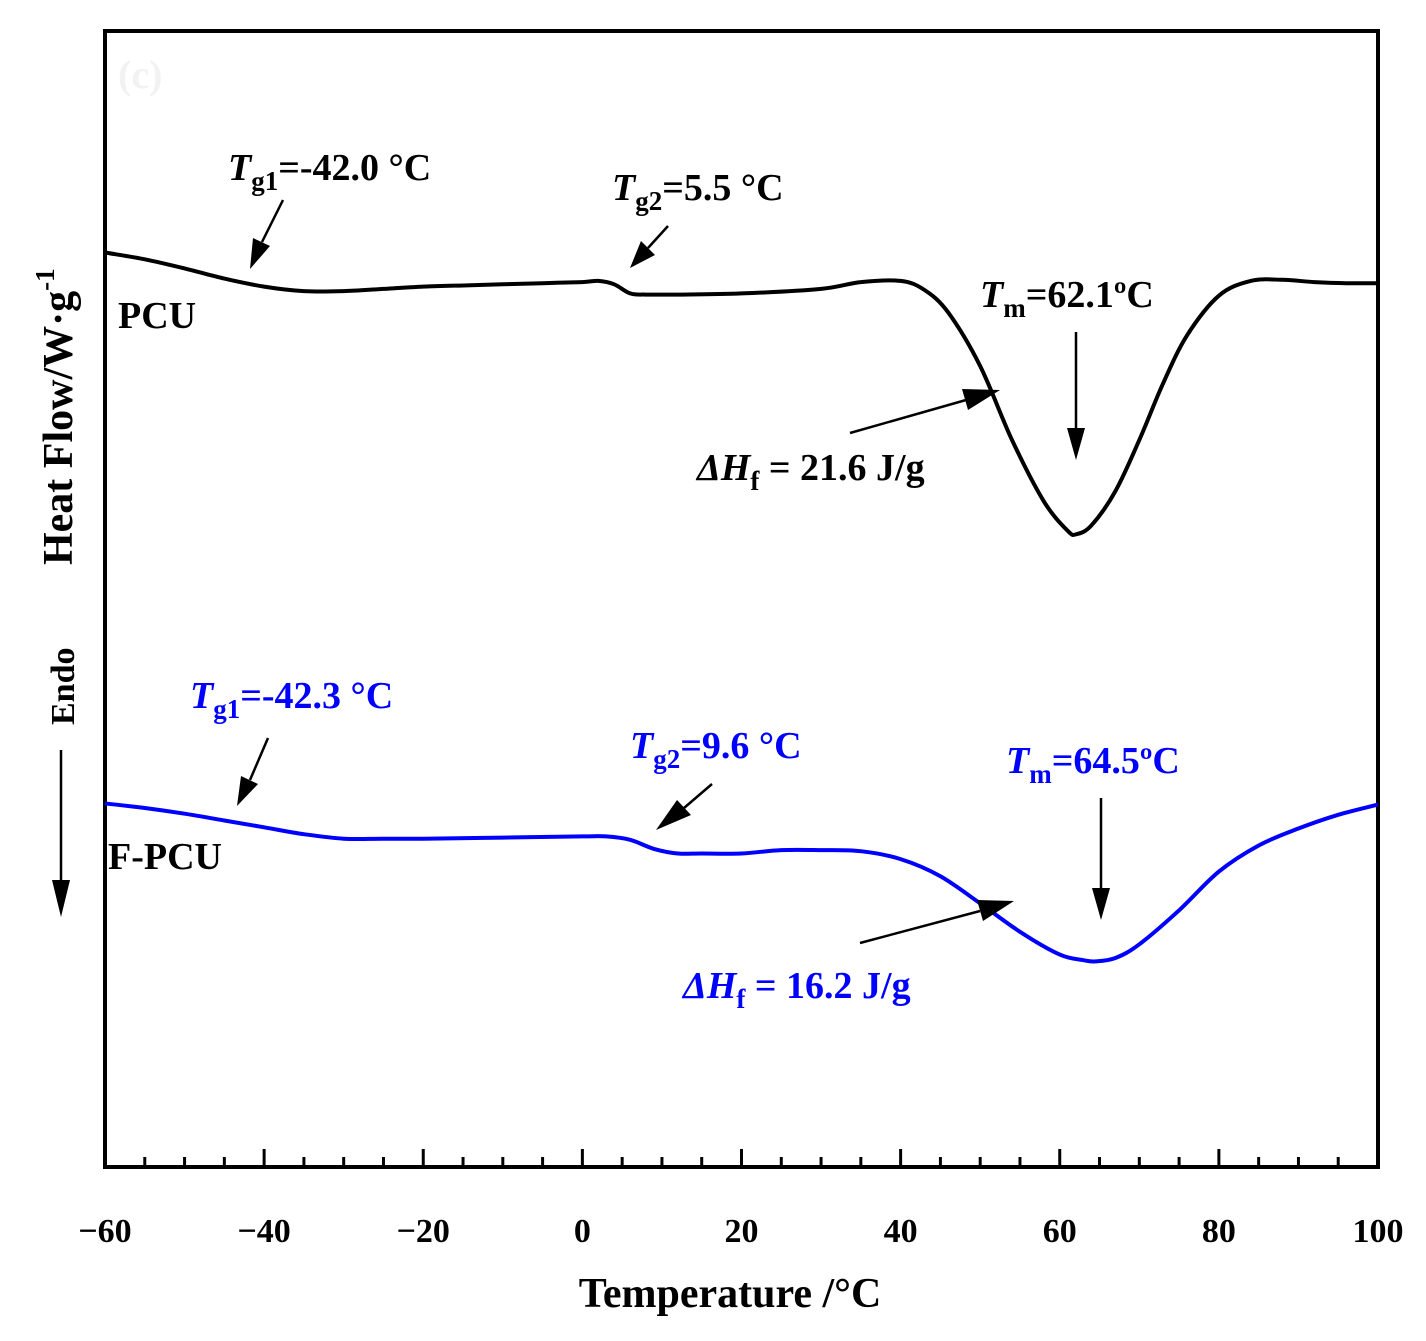  I want to click on fpcu-dhf-arrow-head, so click(995, 910).